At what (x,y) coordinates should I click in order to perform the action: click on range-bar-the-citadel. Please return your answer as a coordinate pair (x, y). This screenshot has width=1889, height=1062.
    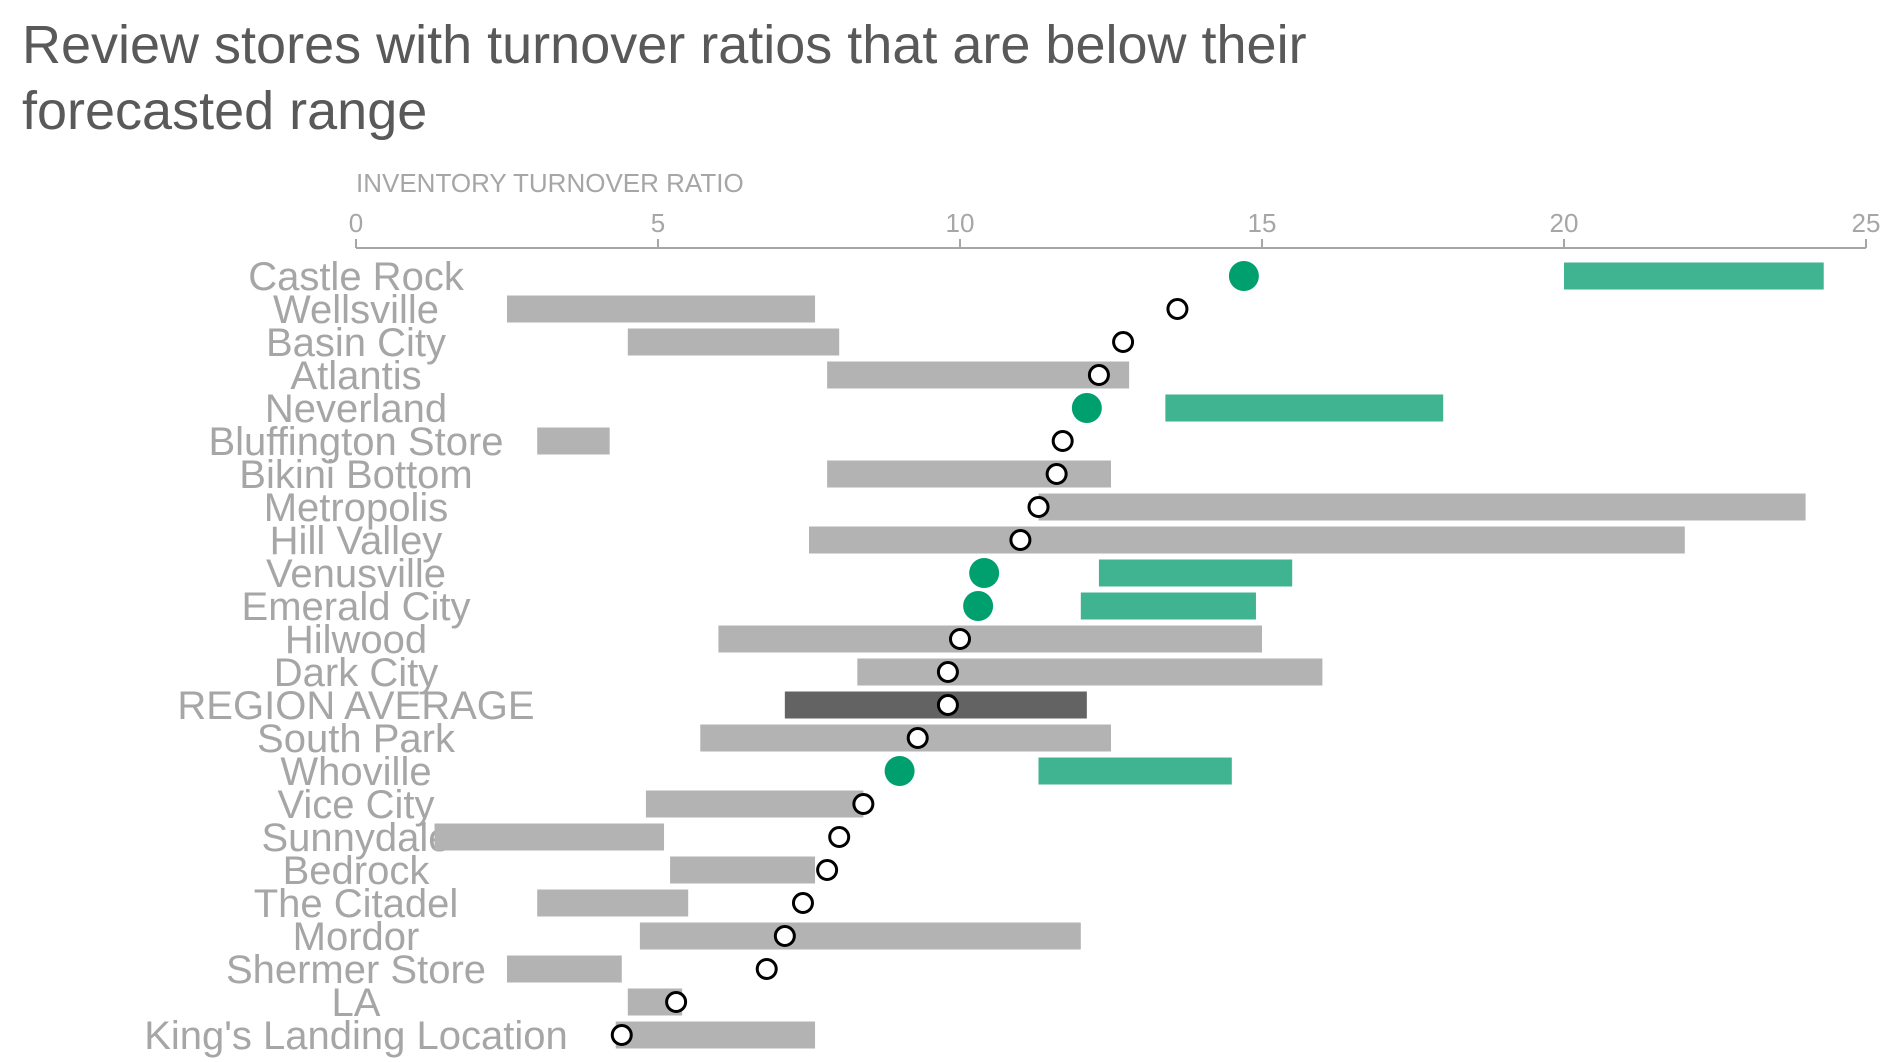
    Looking at the image, I should click on (613, 903).